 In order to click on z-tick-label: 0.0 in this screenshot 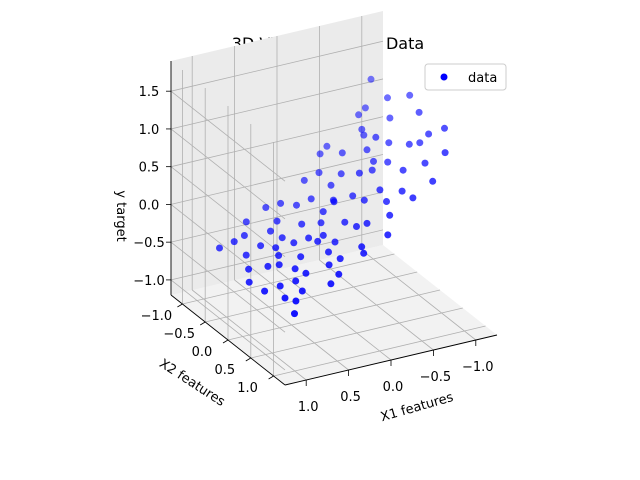, I will do `click(149, 205)`.